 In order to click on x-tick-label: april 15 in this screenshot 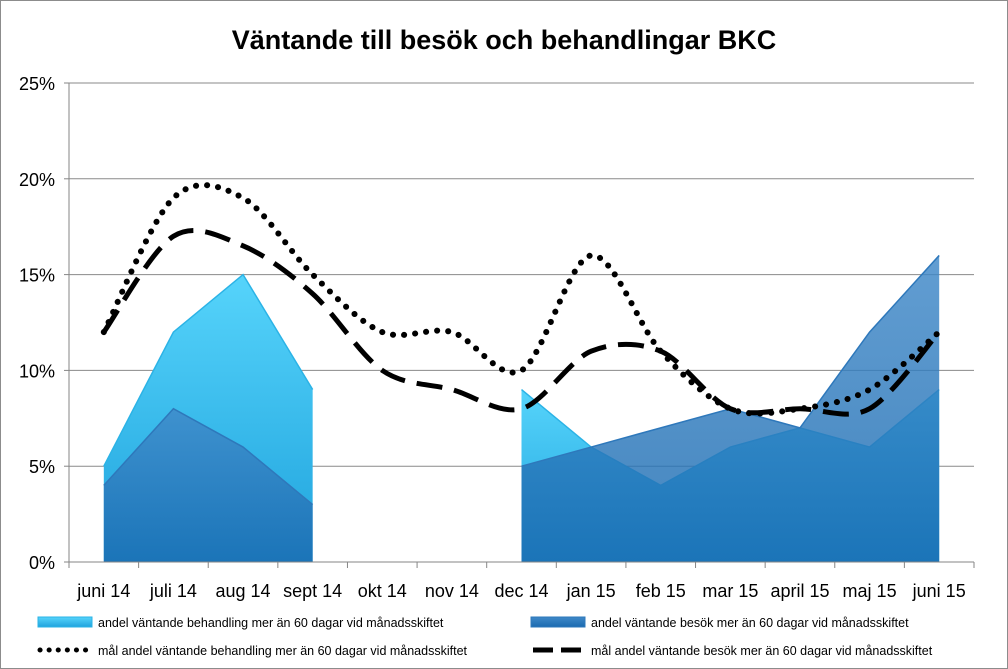, I will do `click(799, 591)`.